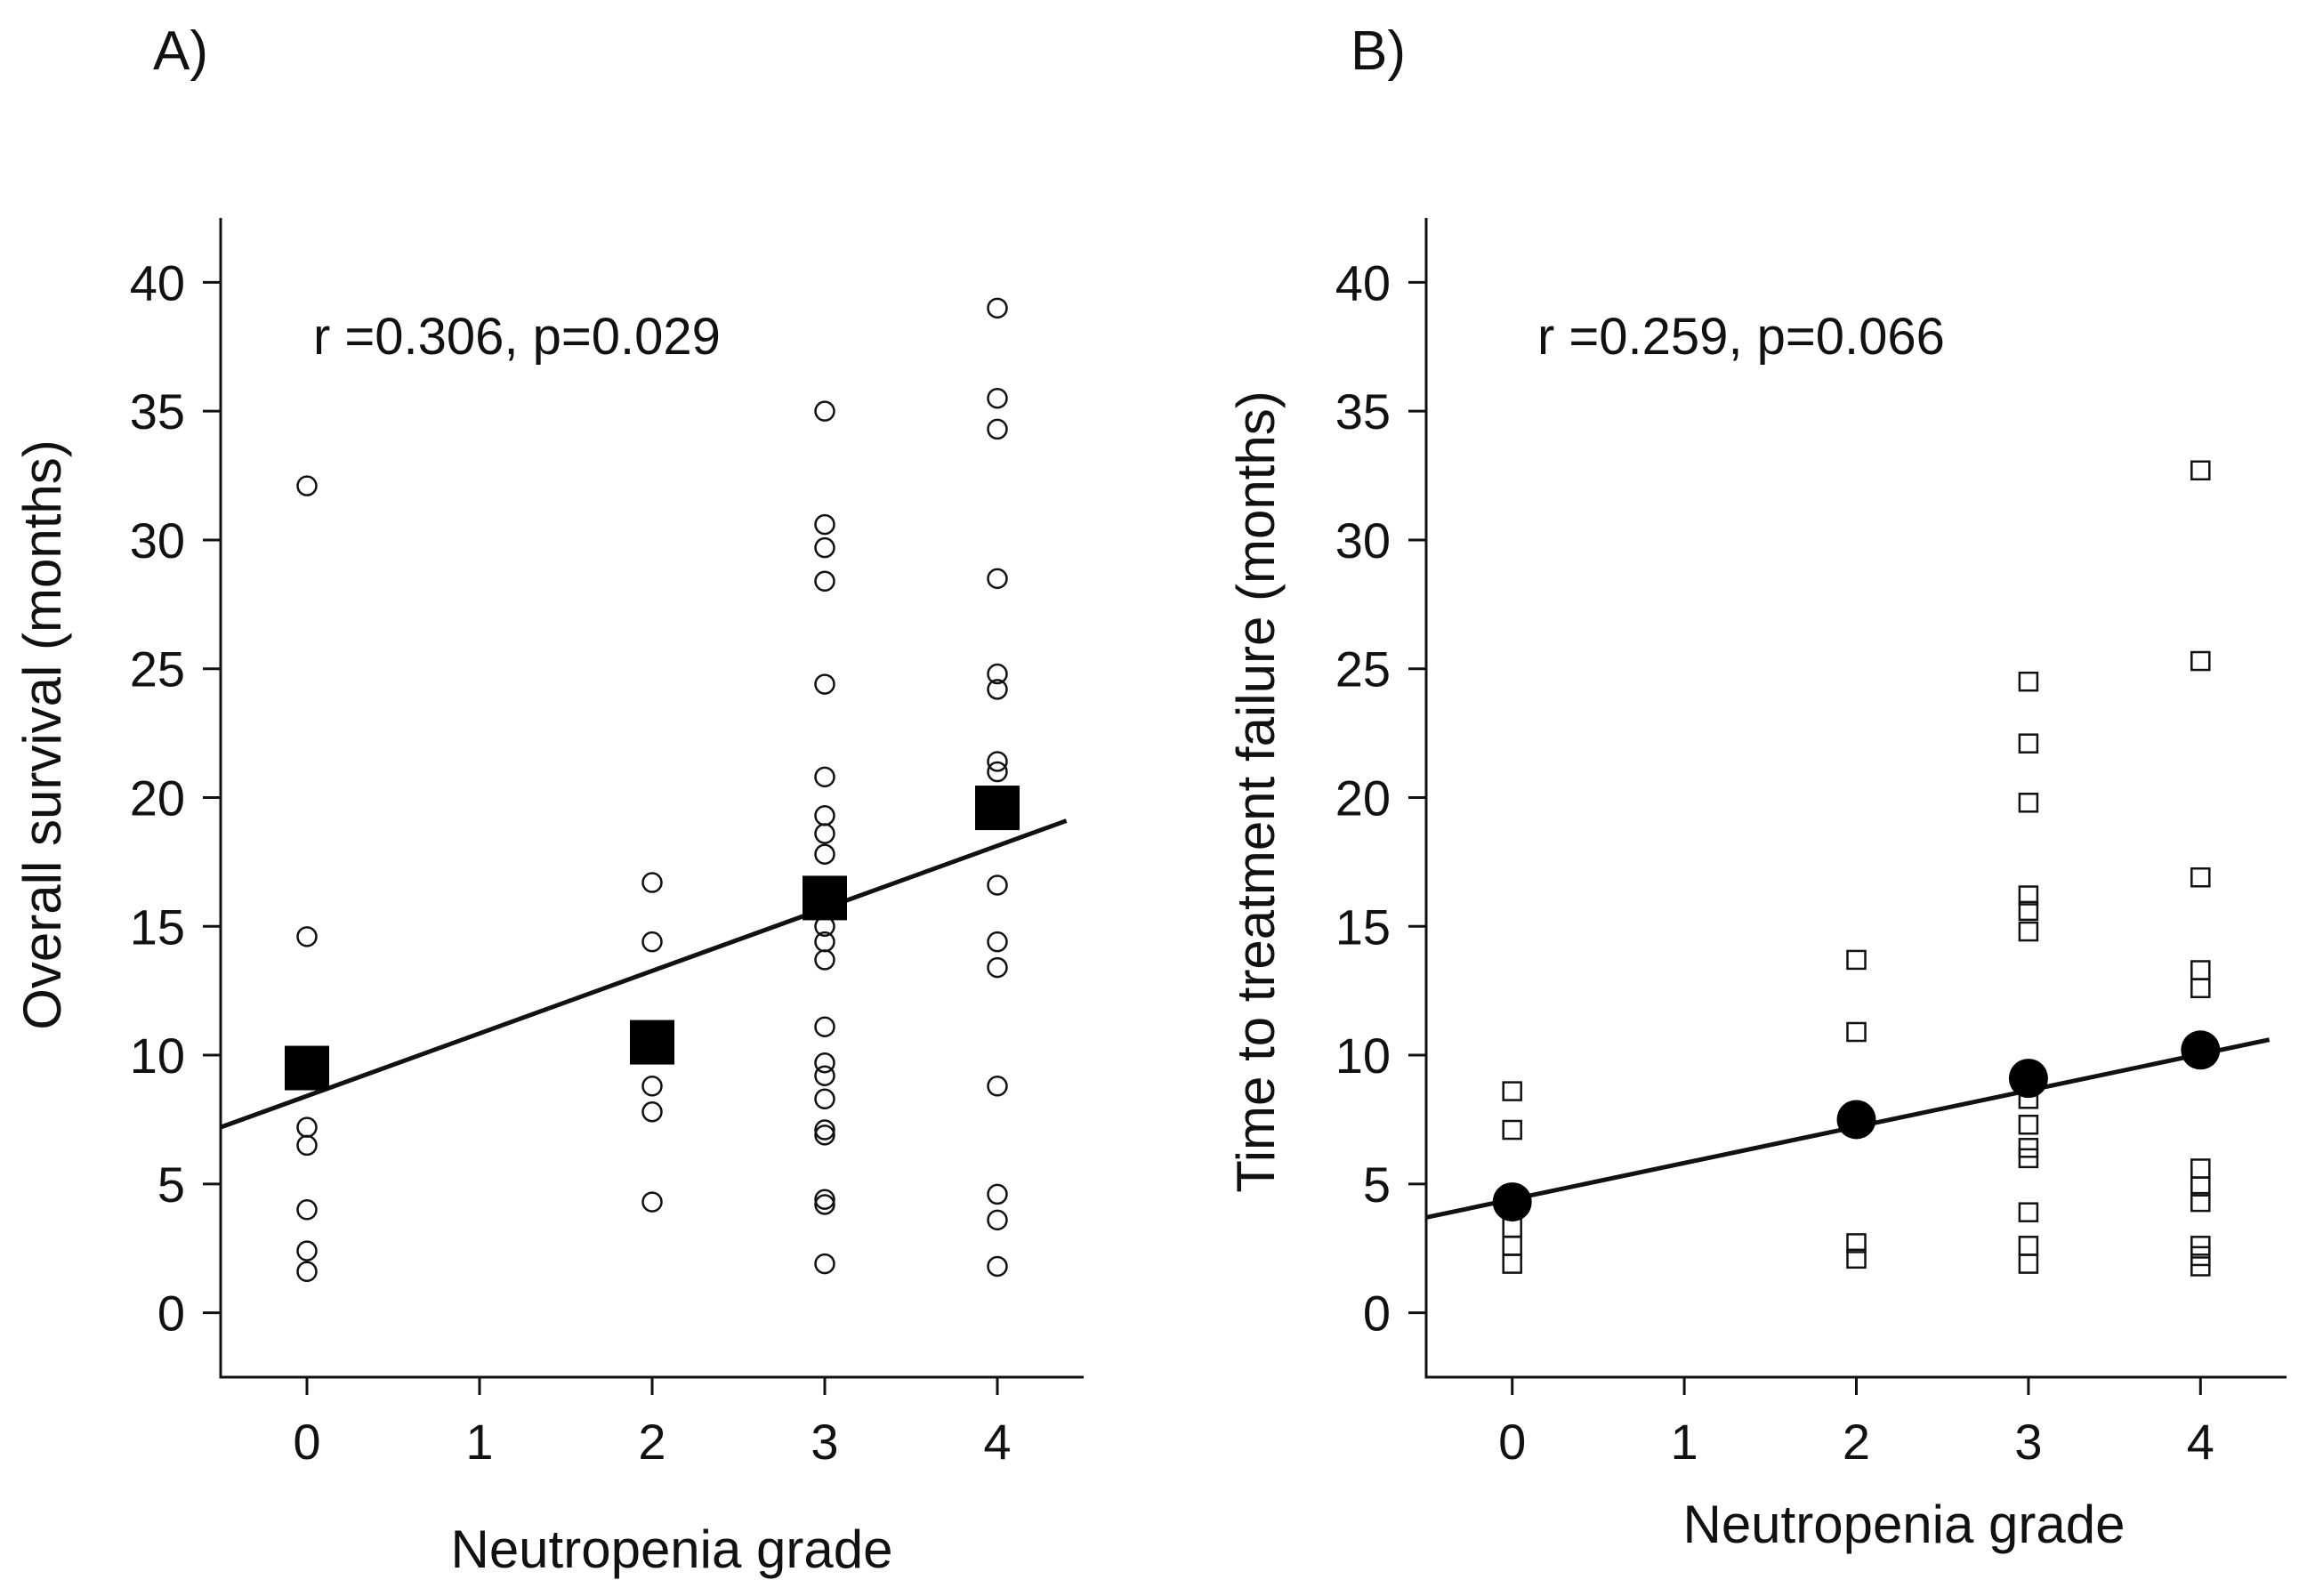  I want to click on panel-a-x-axis-title: Neutropenia grade, so click(671, 1549).